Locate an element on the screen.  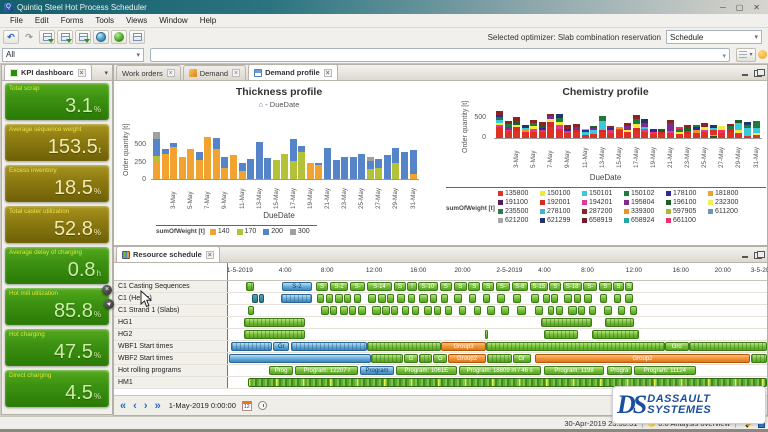
tab-demand: Demand × is located at coordinates (214, 72).